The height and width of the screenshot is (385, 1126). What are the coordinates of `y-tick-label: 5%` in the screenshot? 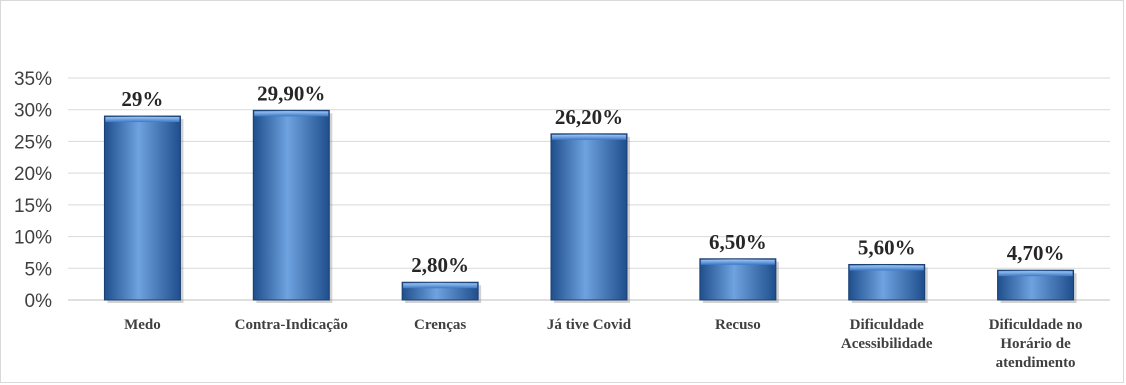 It's located at (39, 269).